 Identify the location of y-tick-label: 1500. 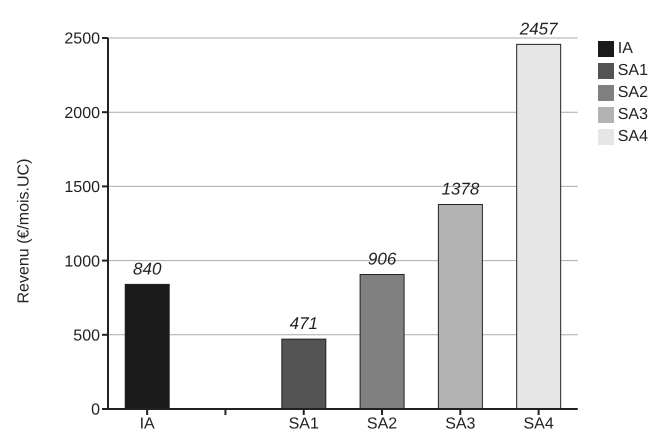
(82, 187).